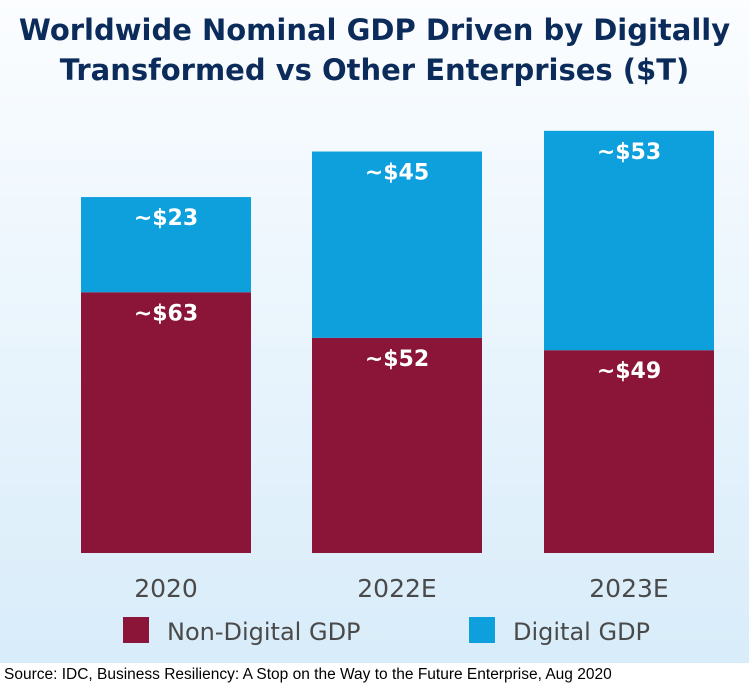 This screenshot has height=688, width=749. I want to click on data-label: ~$23, so click(166, 218).